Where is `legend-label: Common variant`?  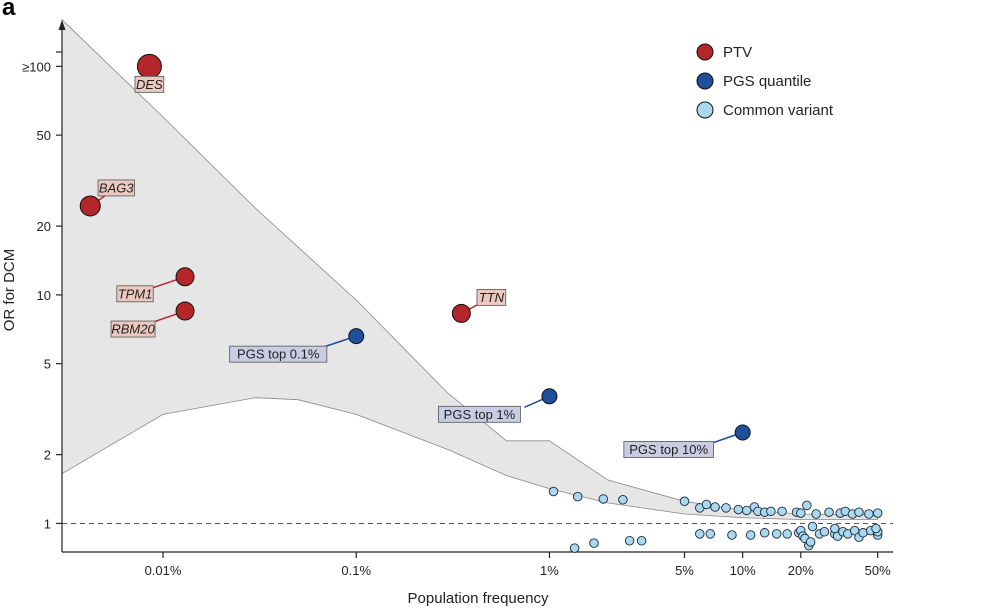 legend-label: Common variant is located at coordinates (778, 110).